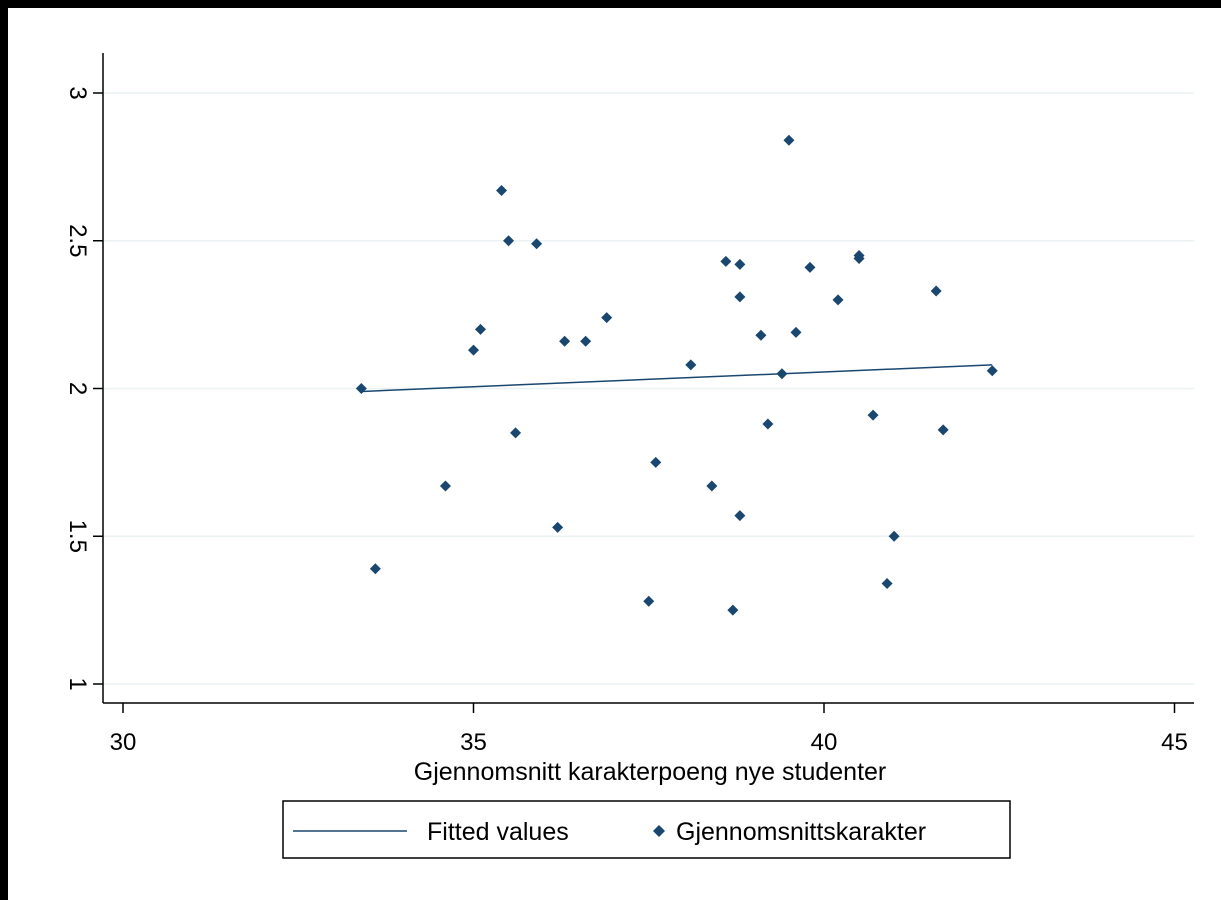 The image size is (1221, 900). I want to click on legend-box, so click(646, 829).